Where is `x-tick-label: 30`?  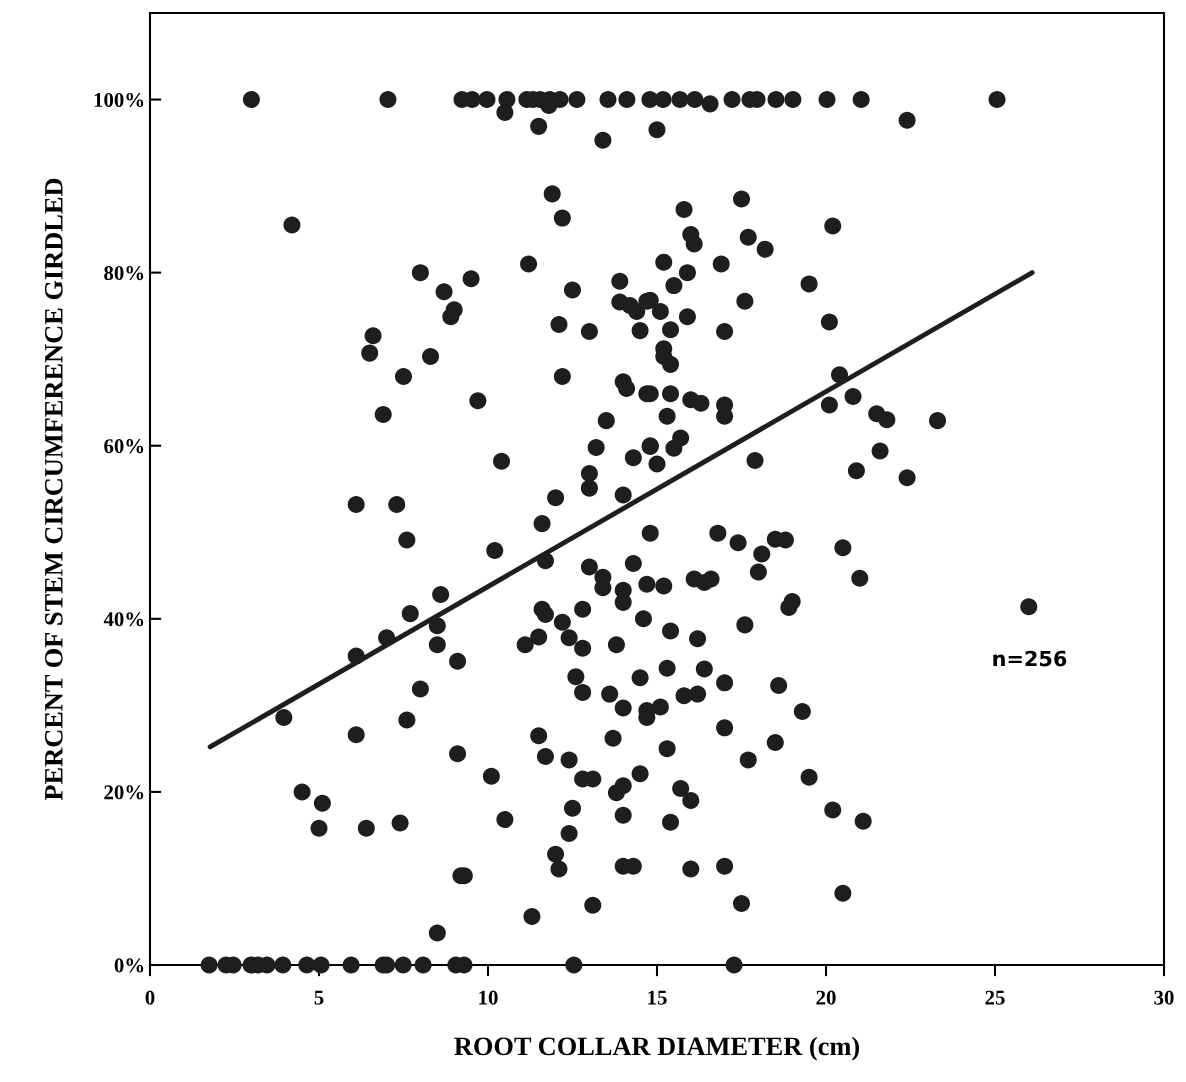 x-tick-label: 30 is located at coordinates (1164, 997).